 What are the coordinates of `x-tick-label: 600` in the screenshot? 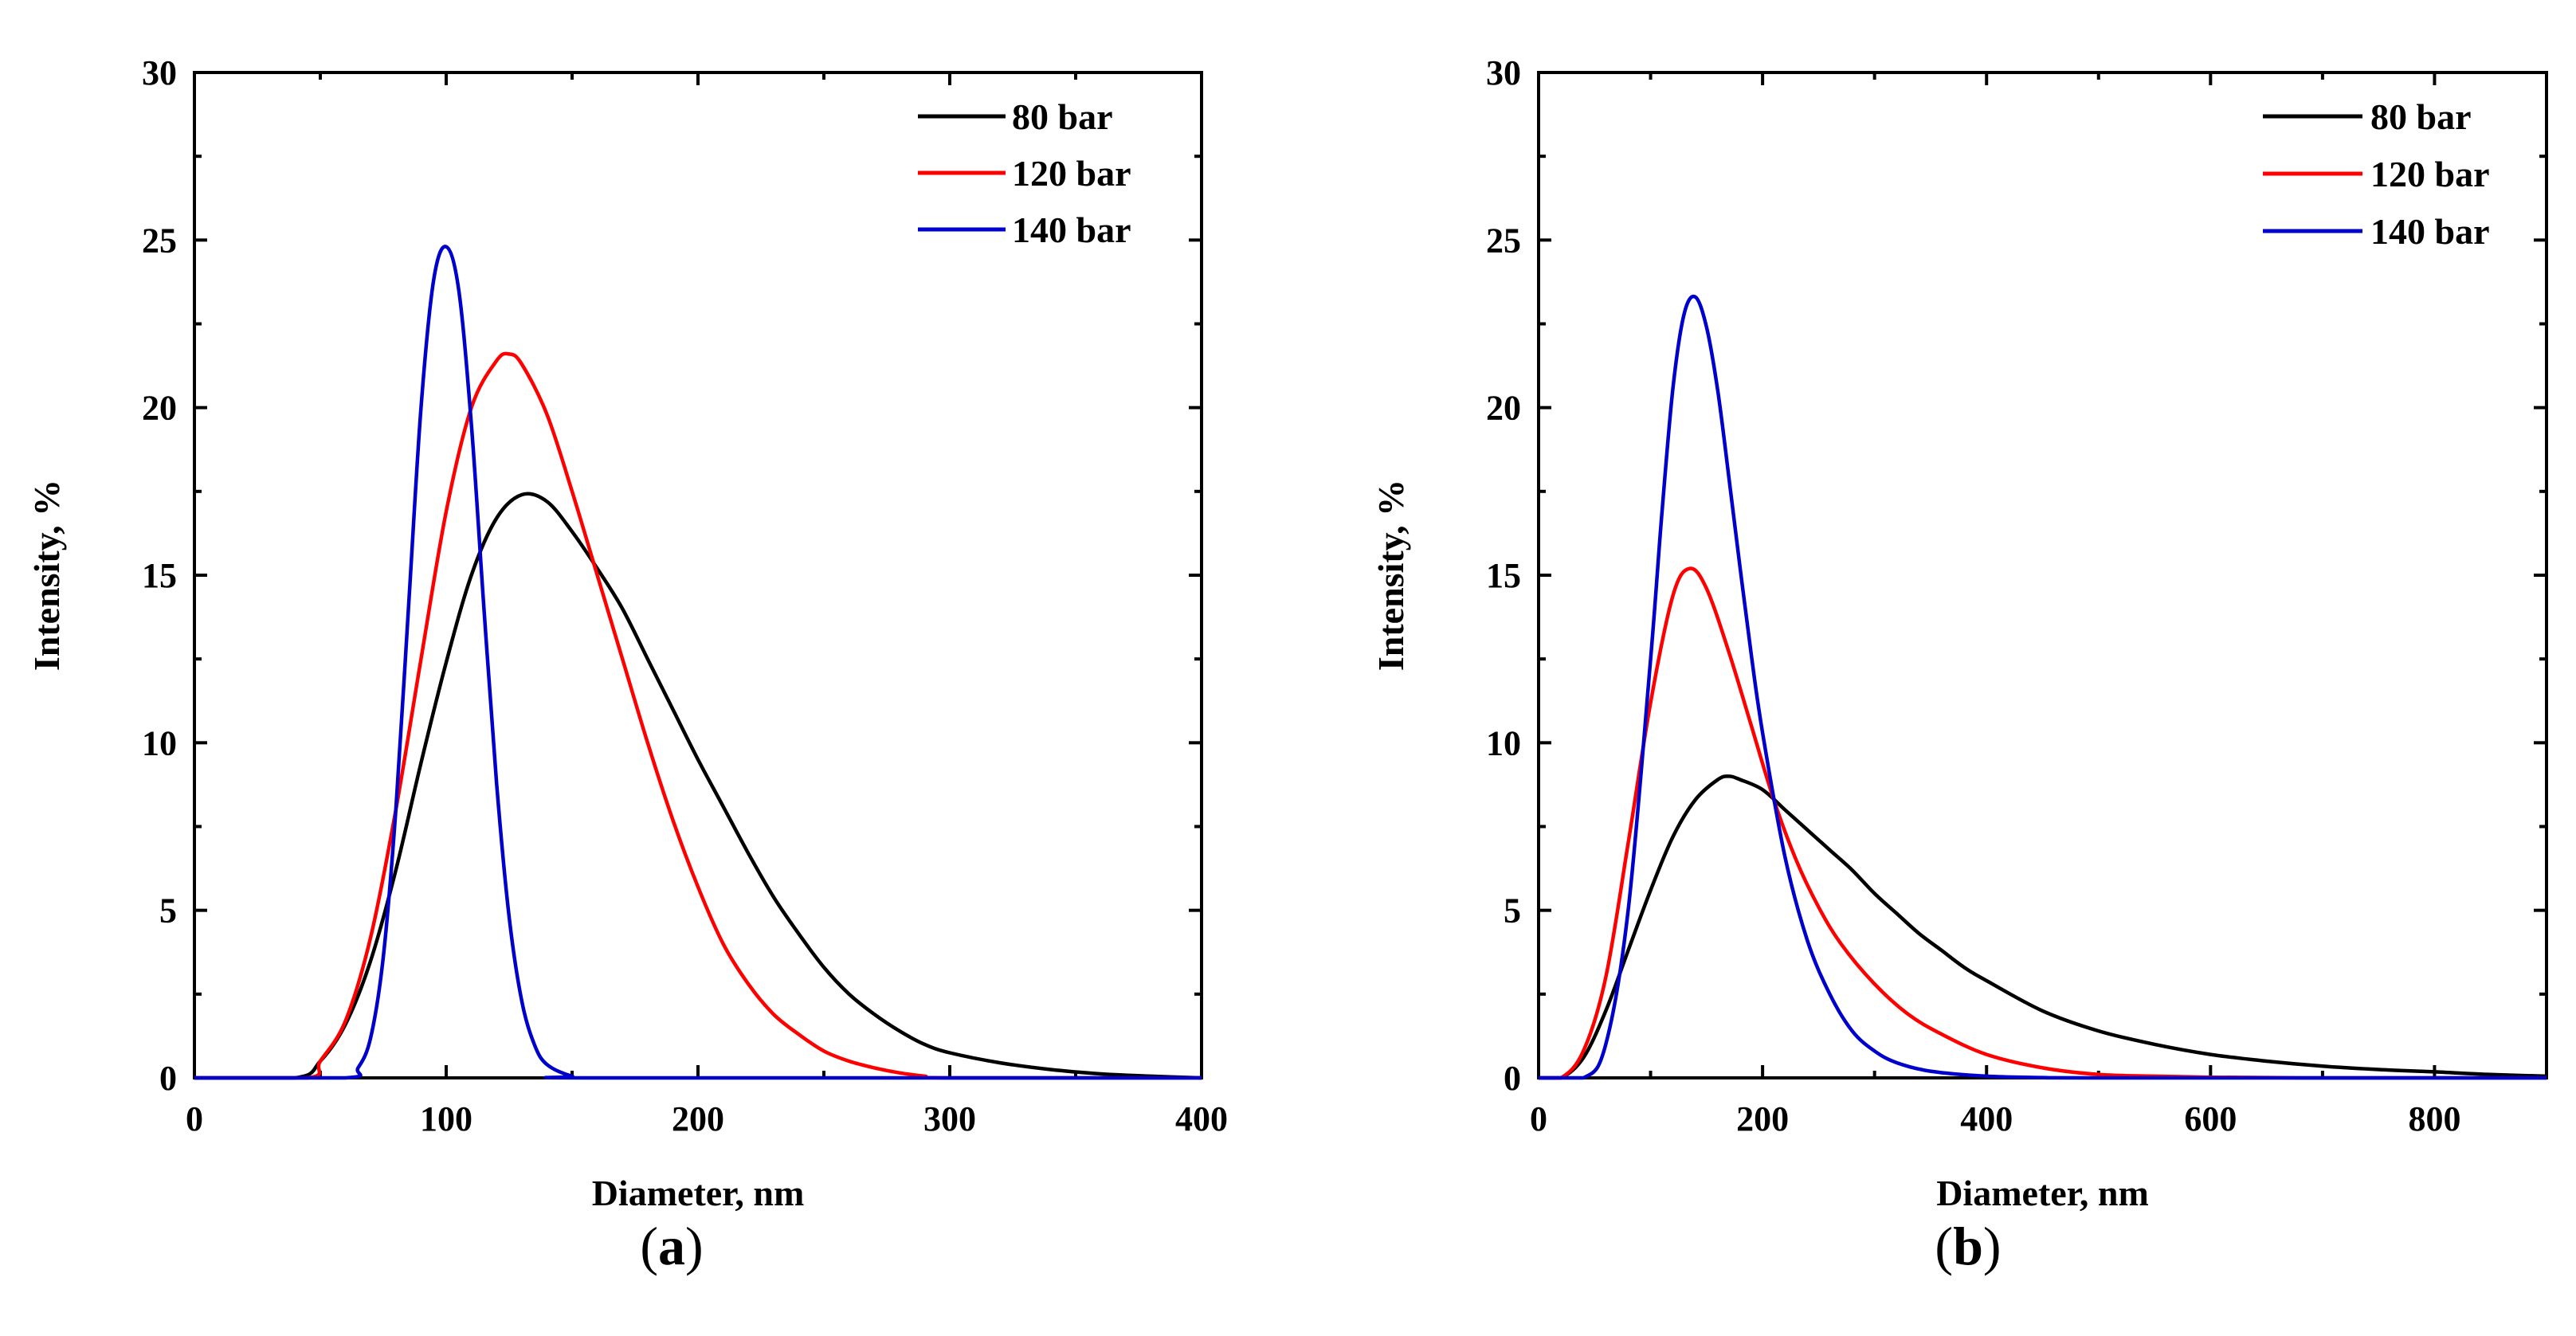 It's located at (2210, 1118).